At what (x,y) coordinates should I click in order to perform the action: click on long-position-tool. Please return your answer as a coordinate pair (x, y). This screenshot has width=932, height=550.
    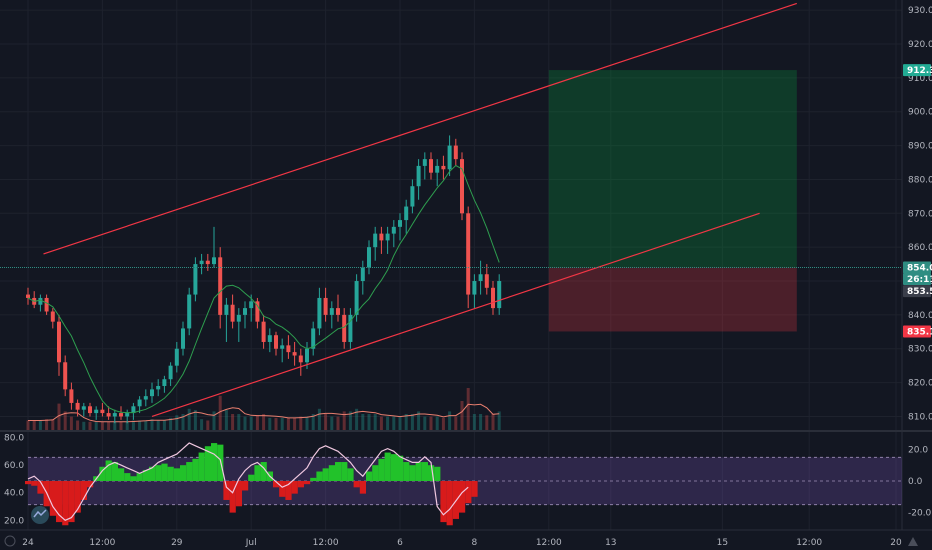
    Looking at the image, I should click on (672, 201).